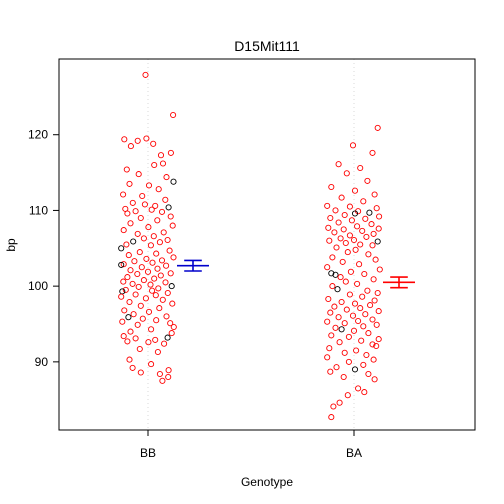 This screenshot has height=504, width=504. What do you see at coordinates (354, 453) in the screenshot?
I see `x-tick-label-BA: BA` at bounding box center [354, 453].